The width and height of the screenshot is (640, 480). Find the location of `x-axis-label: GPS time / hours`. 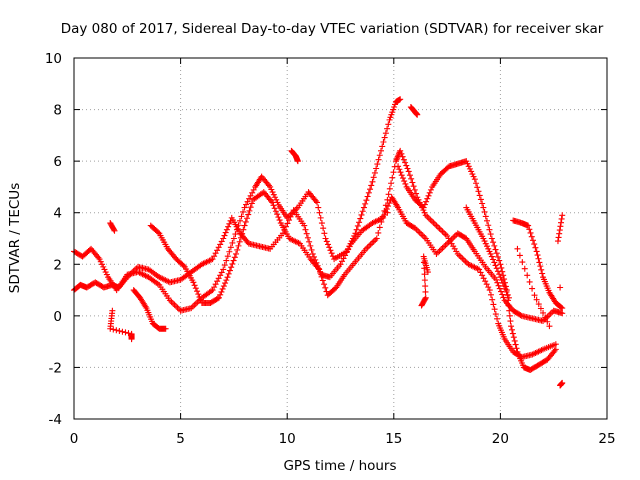

x-axis-label: GPS time / hours is located at coordinates (339, 466).